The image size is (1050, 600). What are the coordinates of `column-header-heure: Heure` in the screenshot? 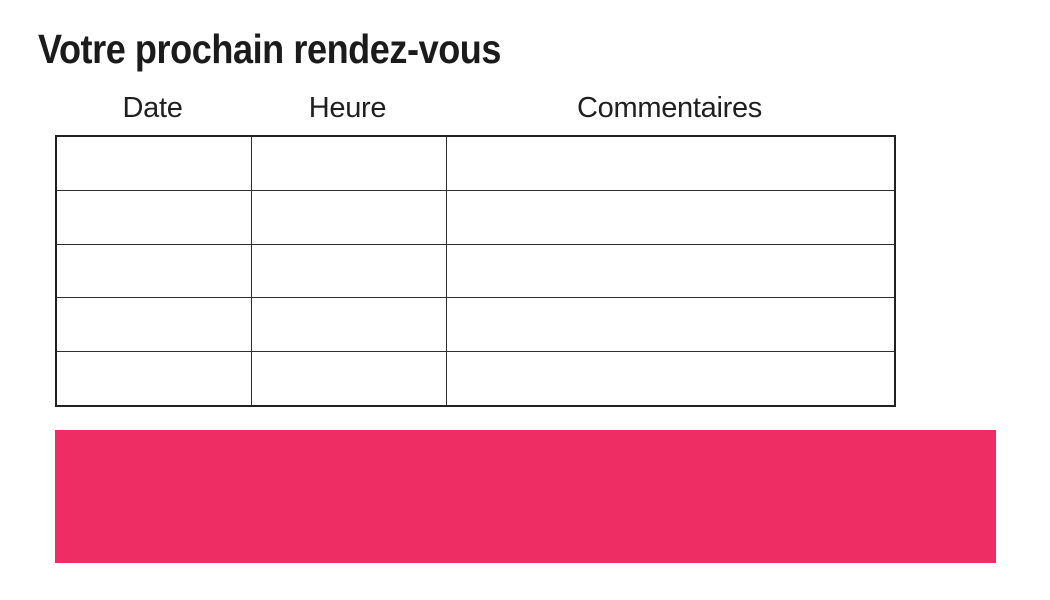 It's located at (347, 108).